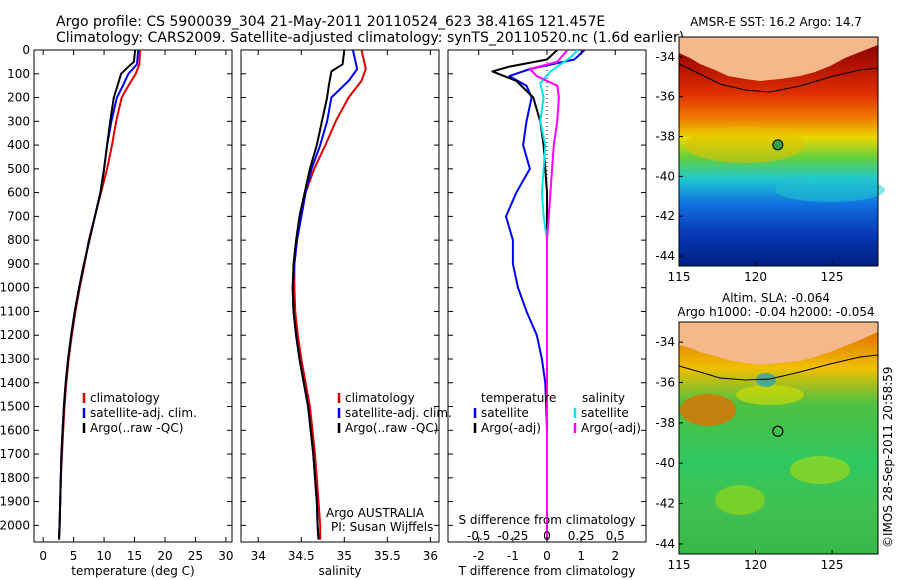 The height and width of the screenshot is (580, 900). I want to click on salinity-curves, so click(329, 295).